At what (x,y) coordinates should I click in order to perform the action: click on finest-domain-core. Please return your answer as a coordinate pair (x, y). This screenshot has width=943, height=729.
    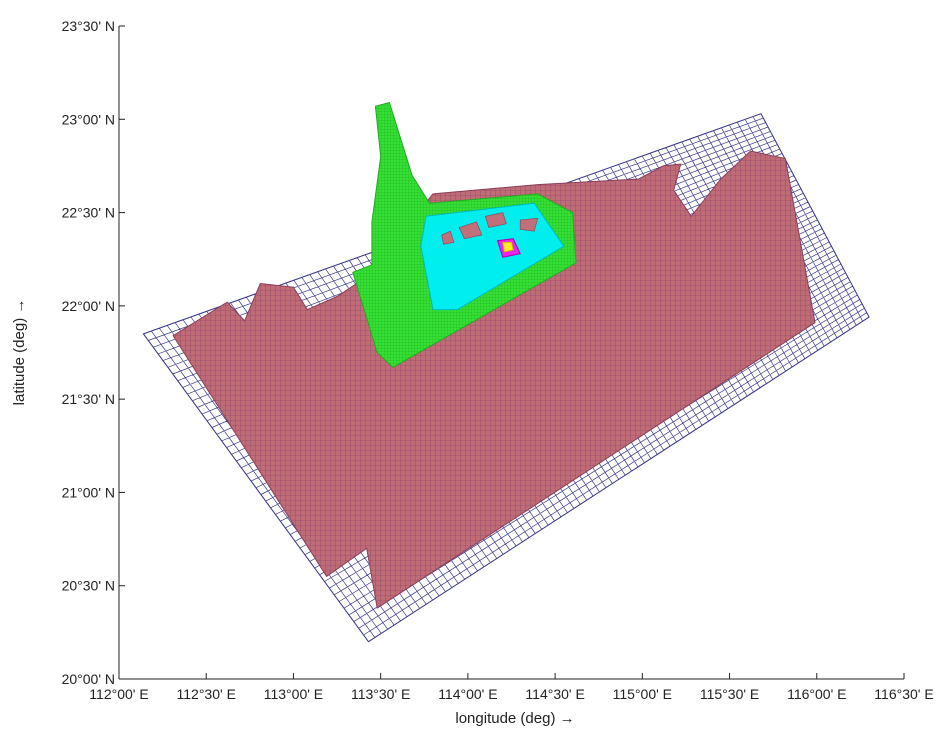
    Looking at the image, I should click on (508, 247).